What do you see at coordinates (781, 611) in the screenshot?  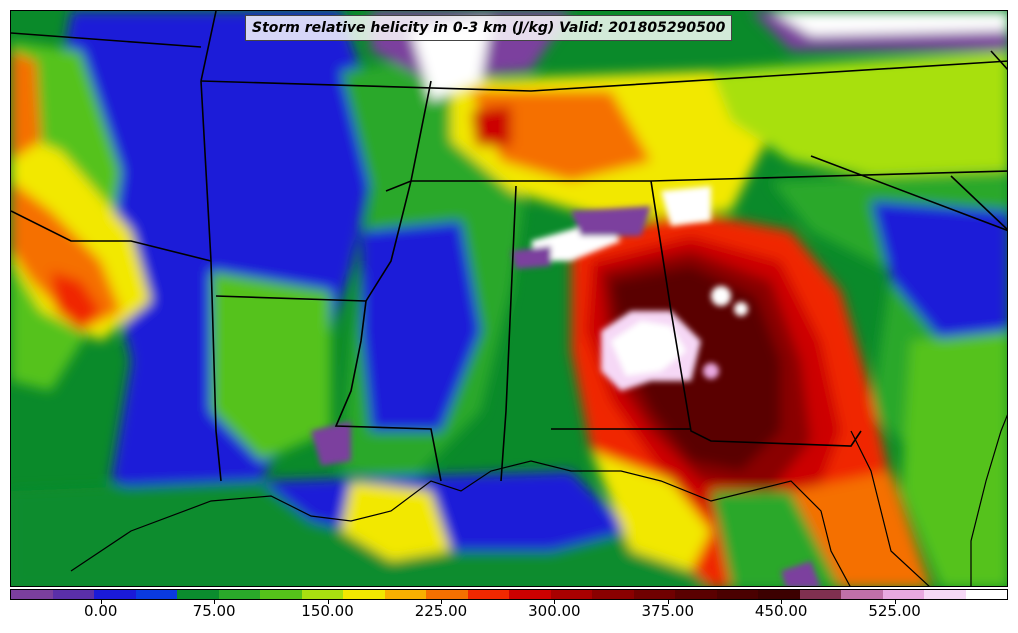 I see `colorbar-tick-label: 450.00` at bounding box center [781, 611].